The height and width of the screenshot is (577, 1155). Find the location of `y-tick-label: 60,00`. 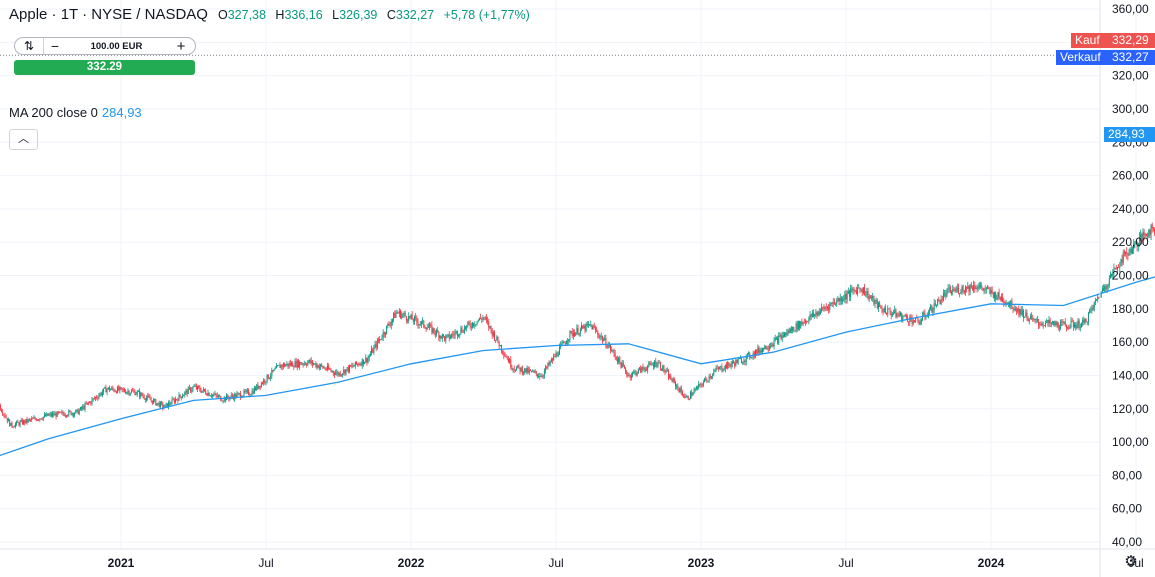

y-tick-label: 60,00 is located at coordinates (1127, 509).